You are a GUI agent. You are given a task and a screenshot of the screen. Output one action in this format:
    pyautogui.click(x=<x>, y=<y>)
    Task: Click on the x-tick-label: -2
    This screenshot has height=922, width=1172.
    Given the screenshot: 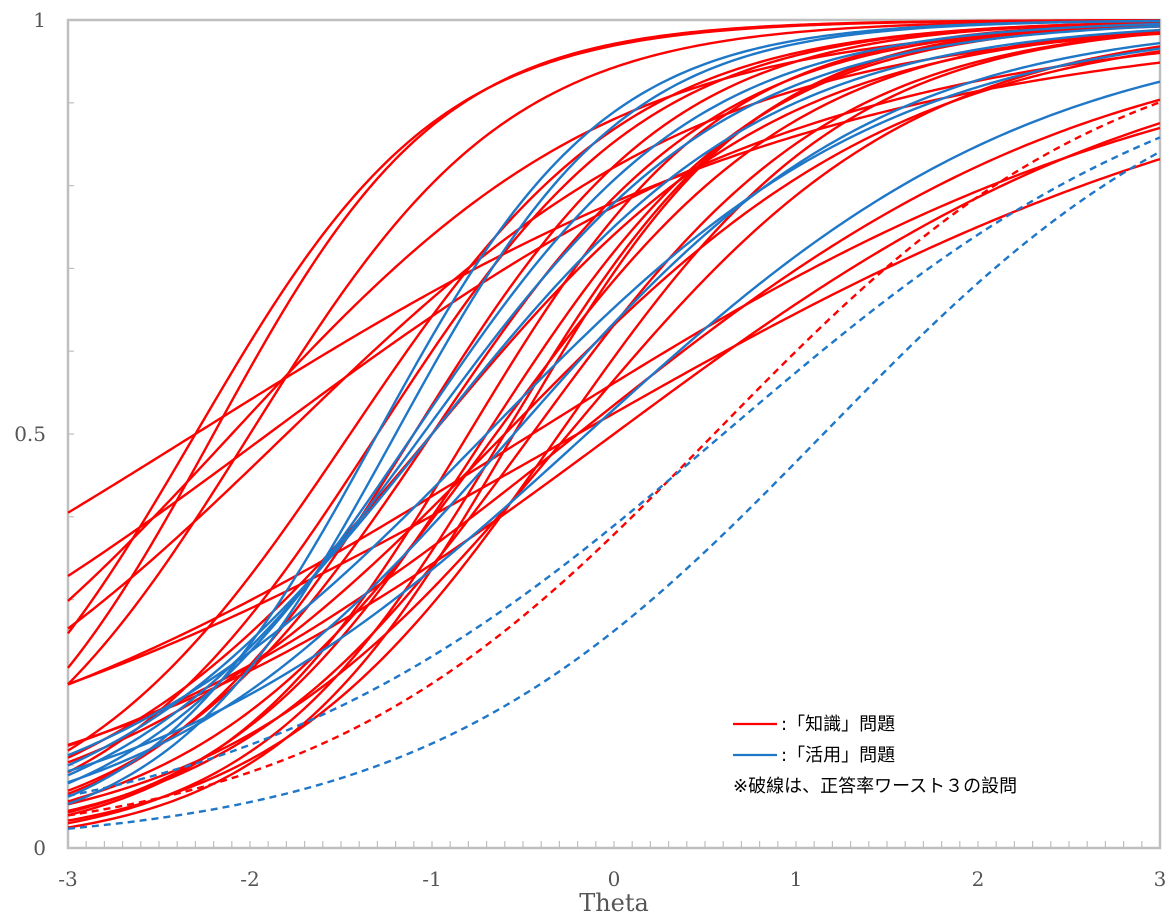 What is the action you would take?
    pyautogui.click(x=249, y=879)
    